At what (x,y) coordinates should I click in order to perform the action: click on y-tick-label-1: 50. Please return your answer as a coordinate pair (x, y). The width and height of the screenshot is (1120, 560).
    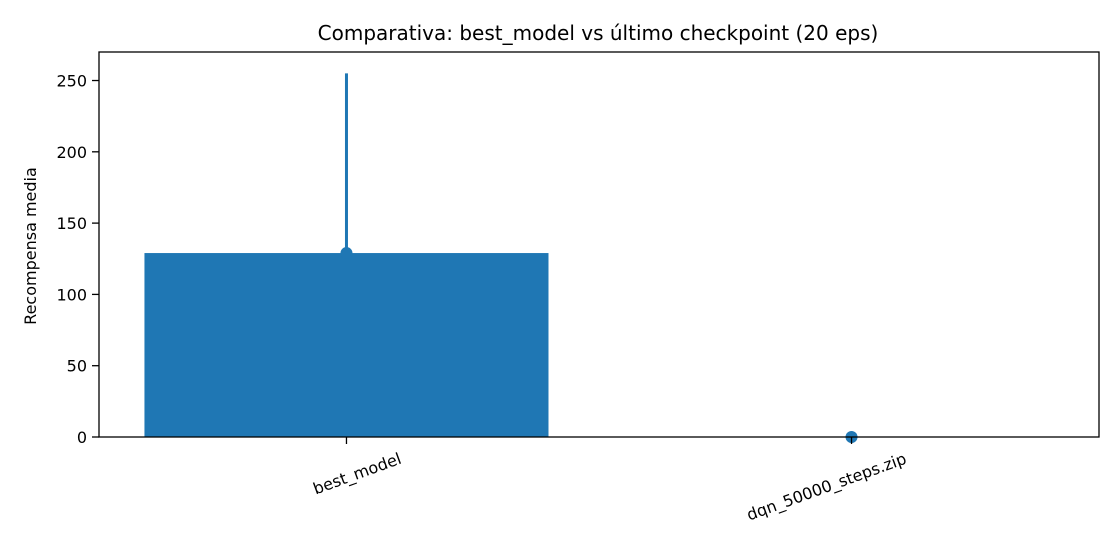
    Looking at the image, I should click on (77, 366).